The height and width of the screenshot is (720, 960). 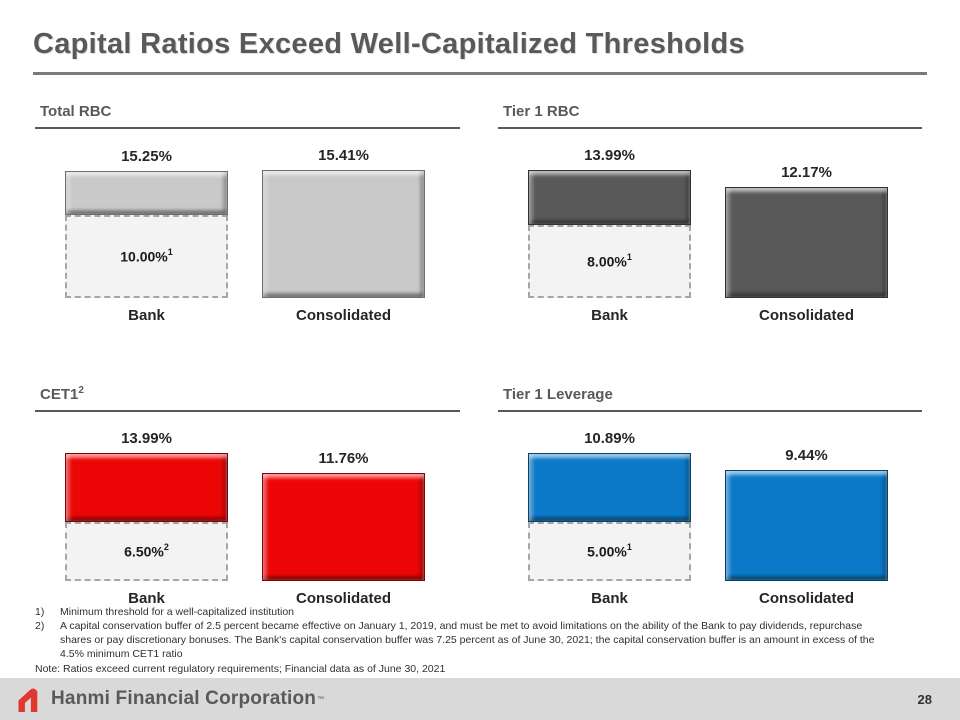 I want to click on bar-value-label: 12.17%, so click(x=806, y=172).